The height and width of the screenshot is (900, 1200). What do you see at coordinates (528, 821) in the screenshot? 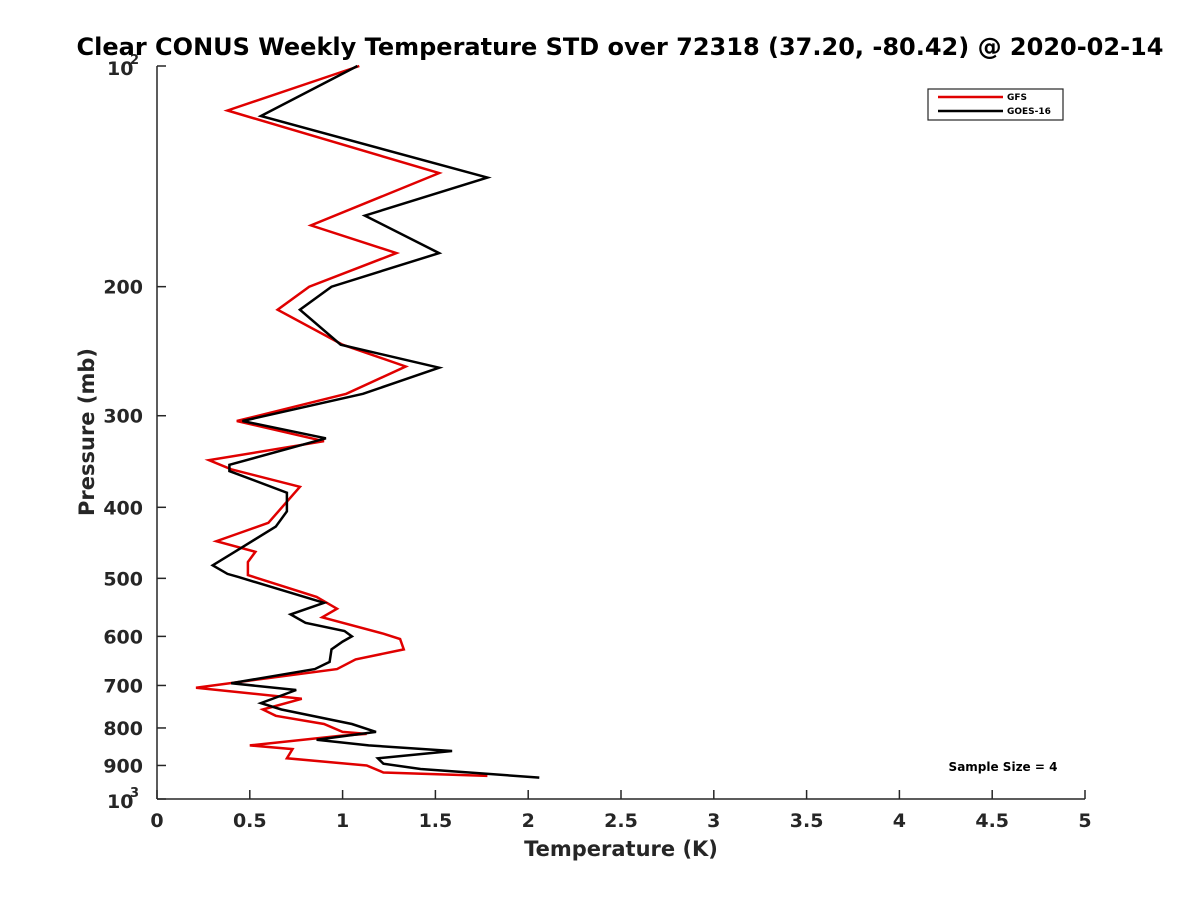
I see `x-tick-label: 2` at bounding box center [528, 821].